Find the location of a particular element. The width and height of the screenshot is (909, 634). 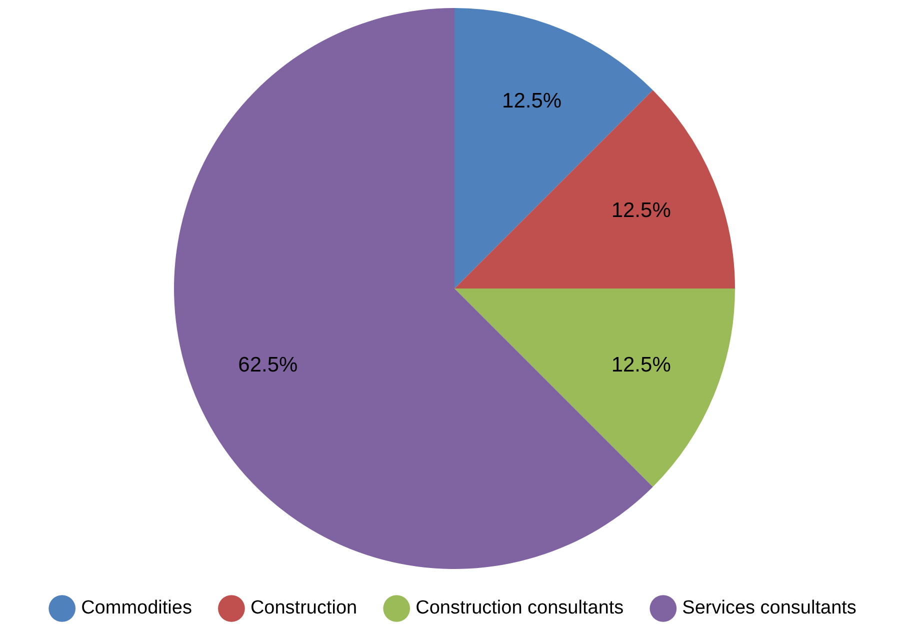

data-label: 62.5% is located at coordinates (268, 365).